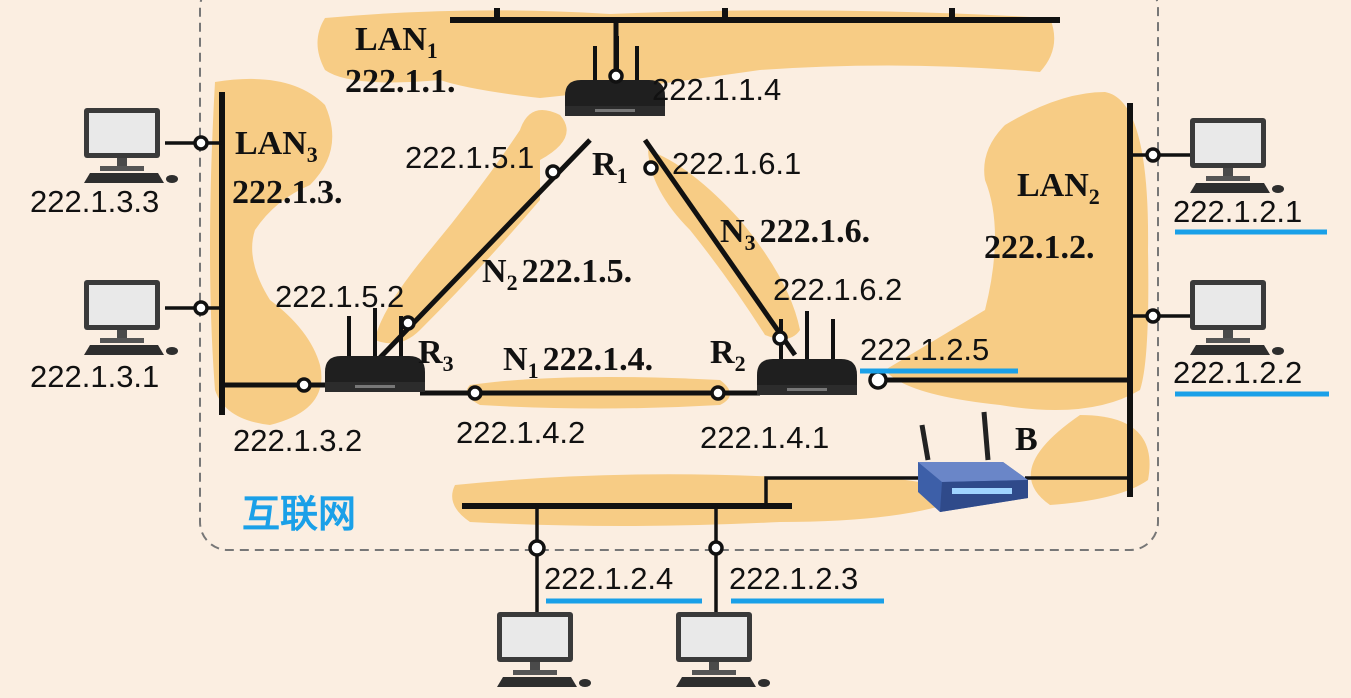 The image size is (1351, 698). I want to click on router-r1-label: R1, so click(610, 167).